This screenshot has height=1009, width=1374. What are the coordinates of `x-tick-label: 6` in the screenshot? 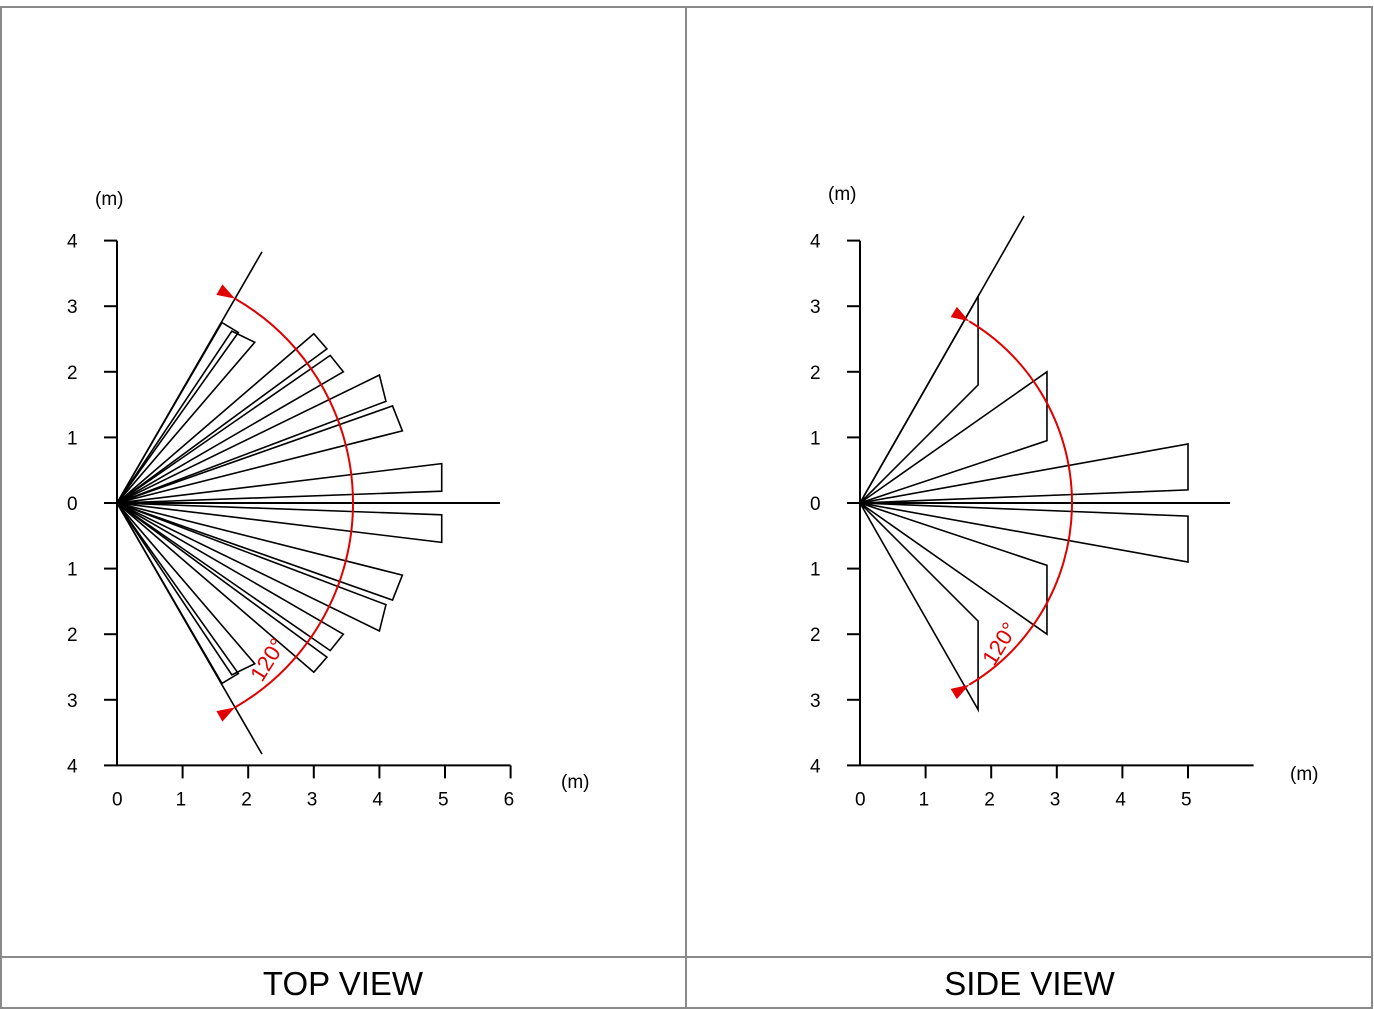 It's located at (509, 799).